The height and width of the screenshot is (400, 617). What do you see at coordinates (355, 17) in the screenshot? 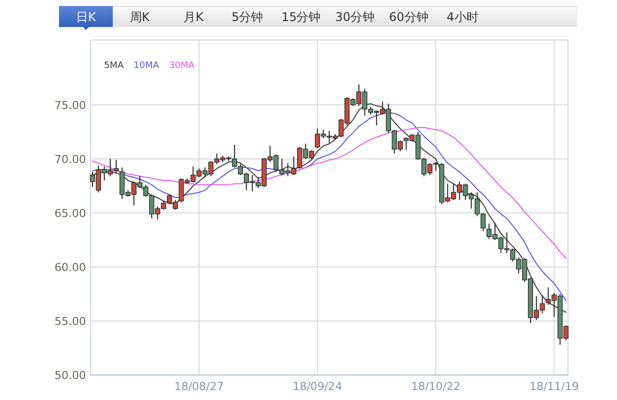
I see `tab-label: 30分钟` at bounding box center [355, 17].